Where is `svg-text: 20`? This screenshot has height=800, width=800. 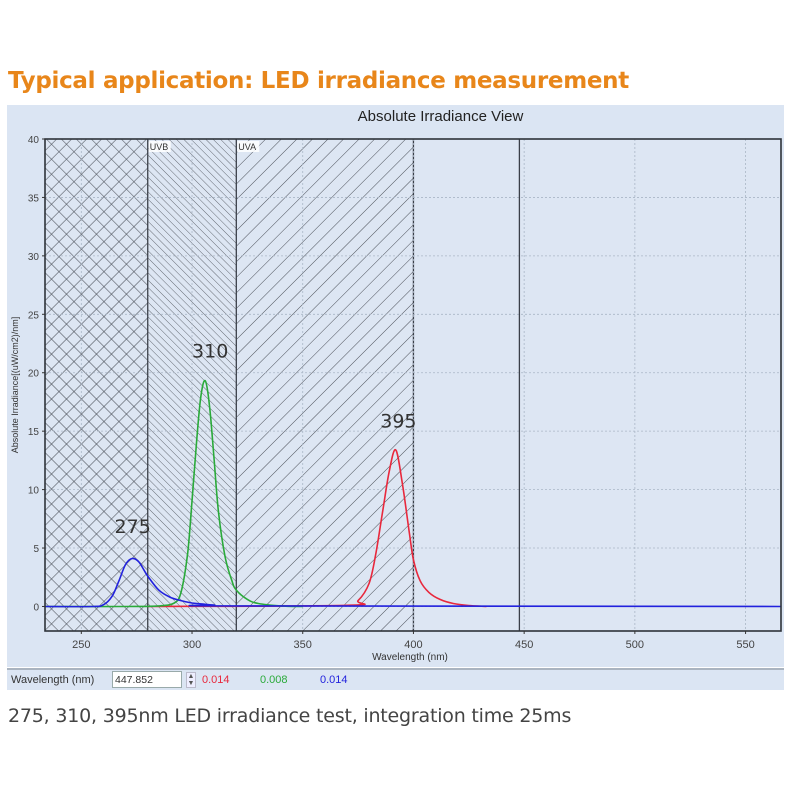
svg-text: 20 is located at coordinates (34, 374).